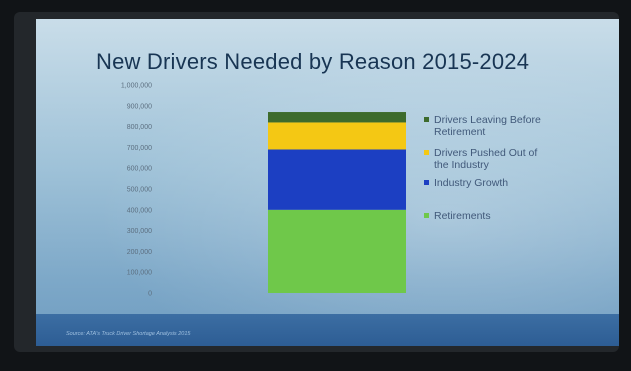 The image size is (631, 371). What do you see at coordinates (139, 252) in the screenshot?
I see `y-tick-label: 200,000` at bounding box center [139, 252].